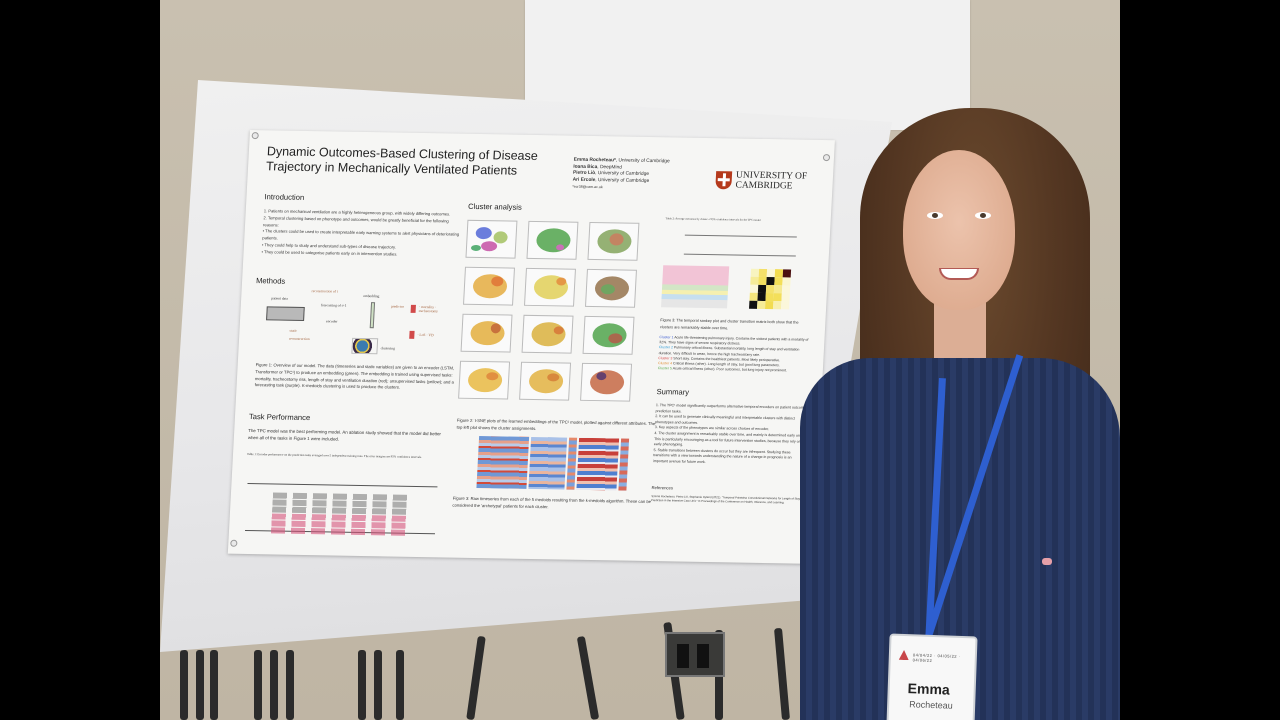  Describe the element at coordinates (673, 392) in the screenshot. I see `summary-heading: Summary` at that location.